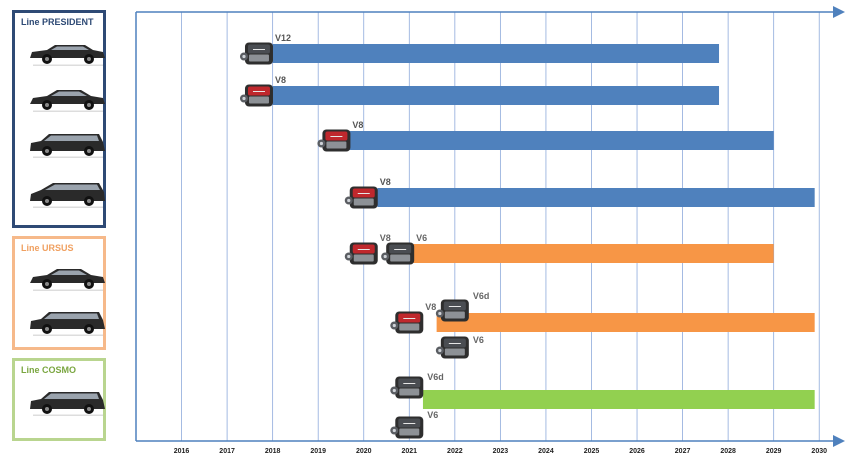 The image size is (860, 459). What do you see at coordinates (67, 53) in the screenshot?
I see `limousine-icon` at bounding box center [67, 53].